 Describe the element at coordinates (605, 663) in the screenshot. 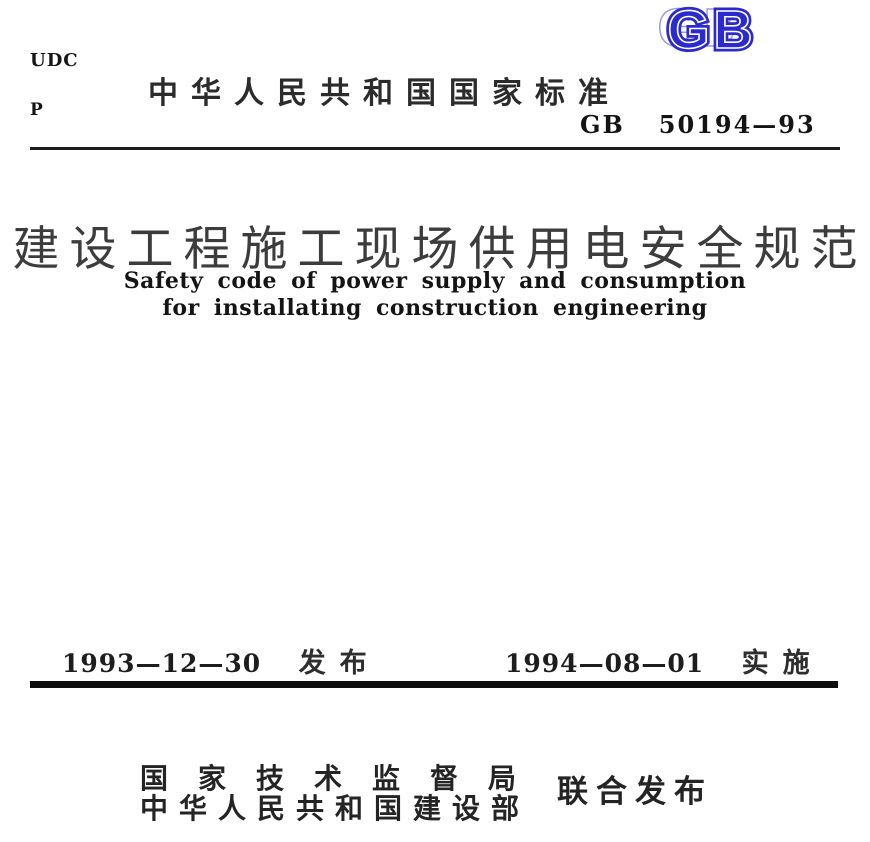

I see `effective-date: 1994—08—01` at that location.